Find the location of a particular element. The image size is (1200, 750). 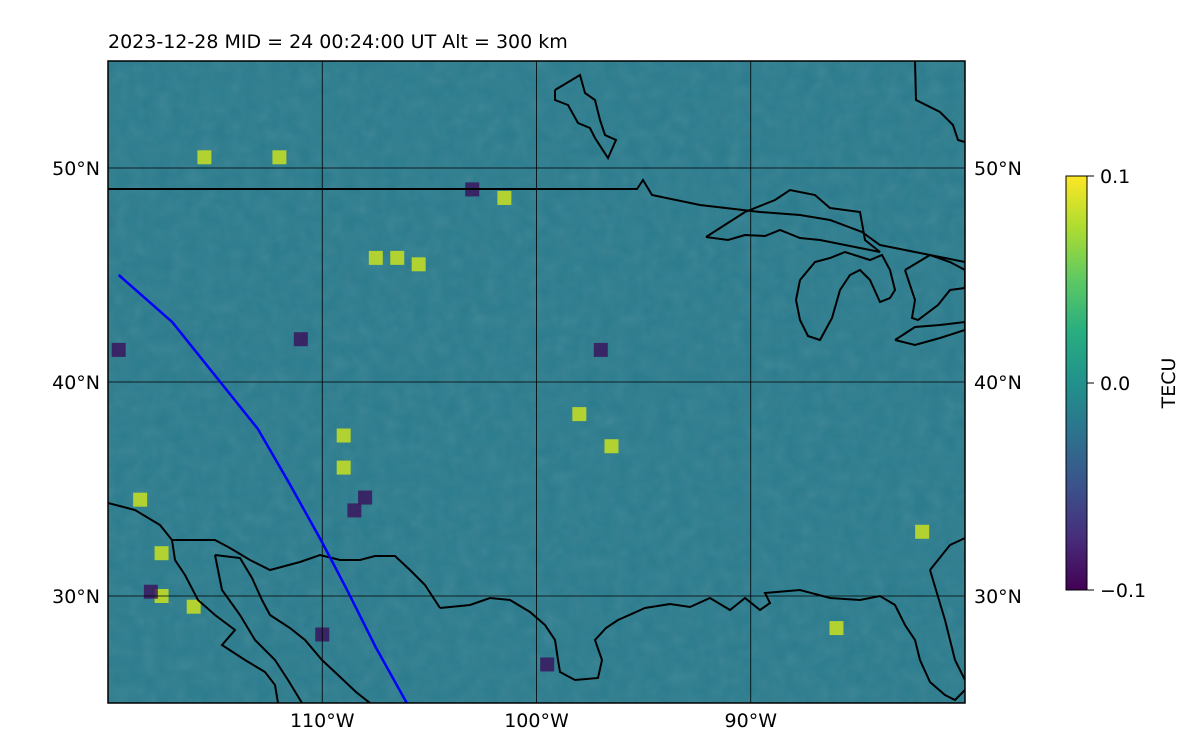

lake-huron is located at coordinates (934, 287).